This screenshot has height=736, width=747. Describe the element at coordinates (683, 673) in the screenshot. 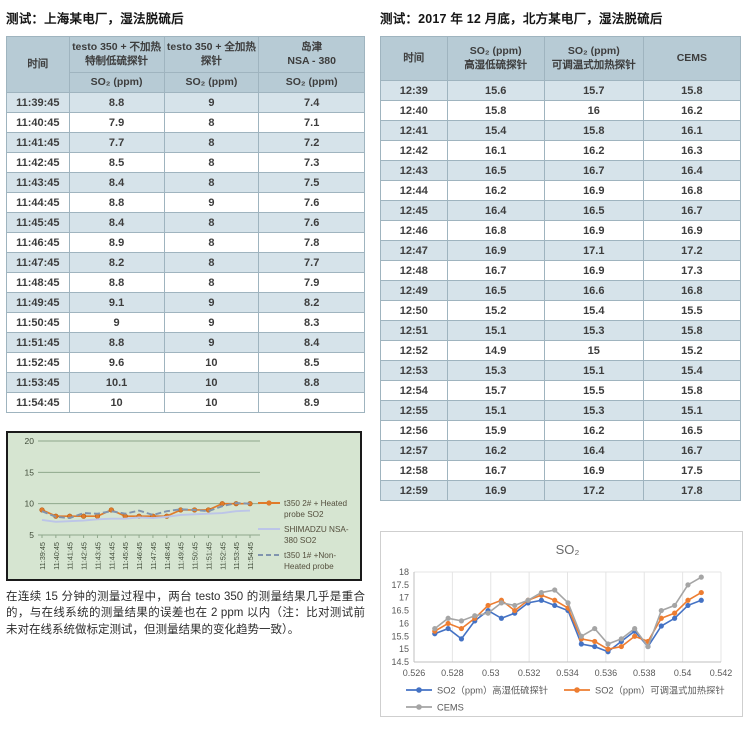

I see `x-tick-label: 0.54` at that location.